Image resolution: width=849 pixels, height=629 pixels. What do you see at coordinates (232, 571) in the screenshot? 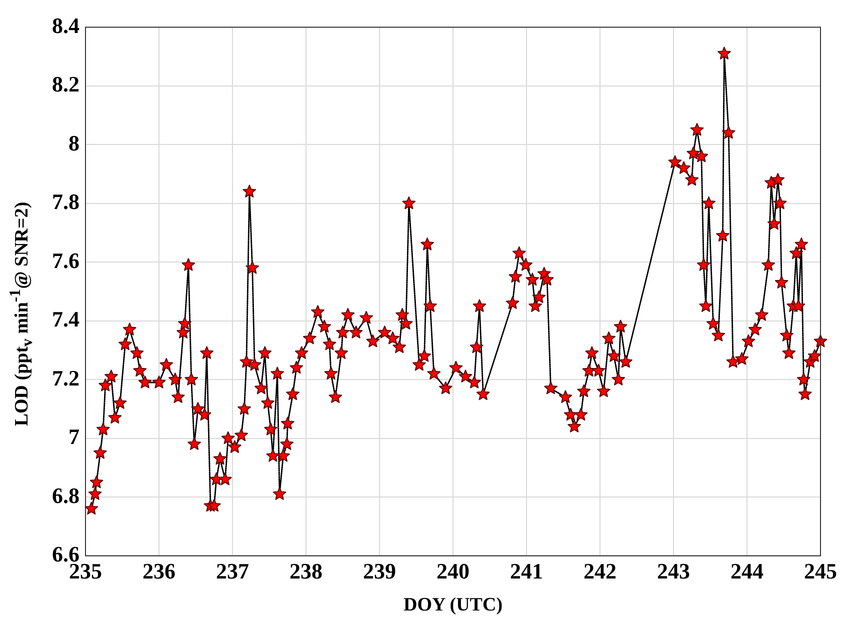
I see `x-tick-label: 237` at bounding box center [232, 571].